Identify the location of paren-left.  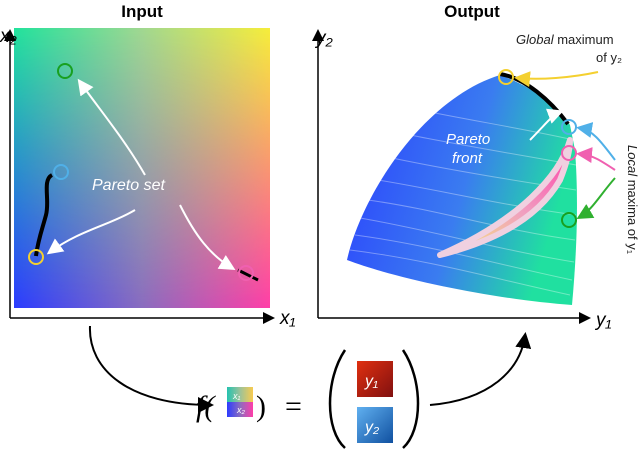
(337, 399).